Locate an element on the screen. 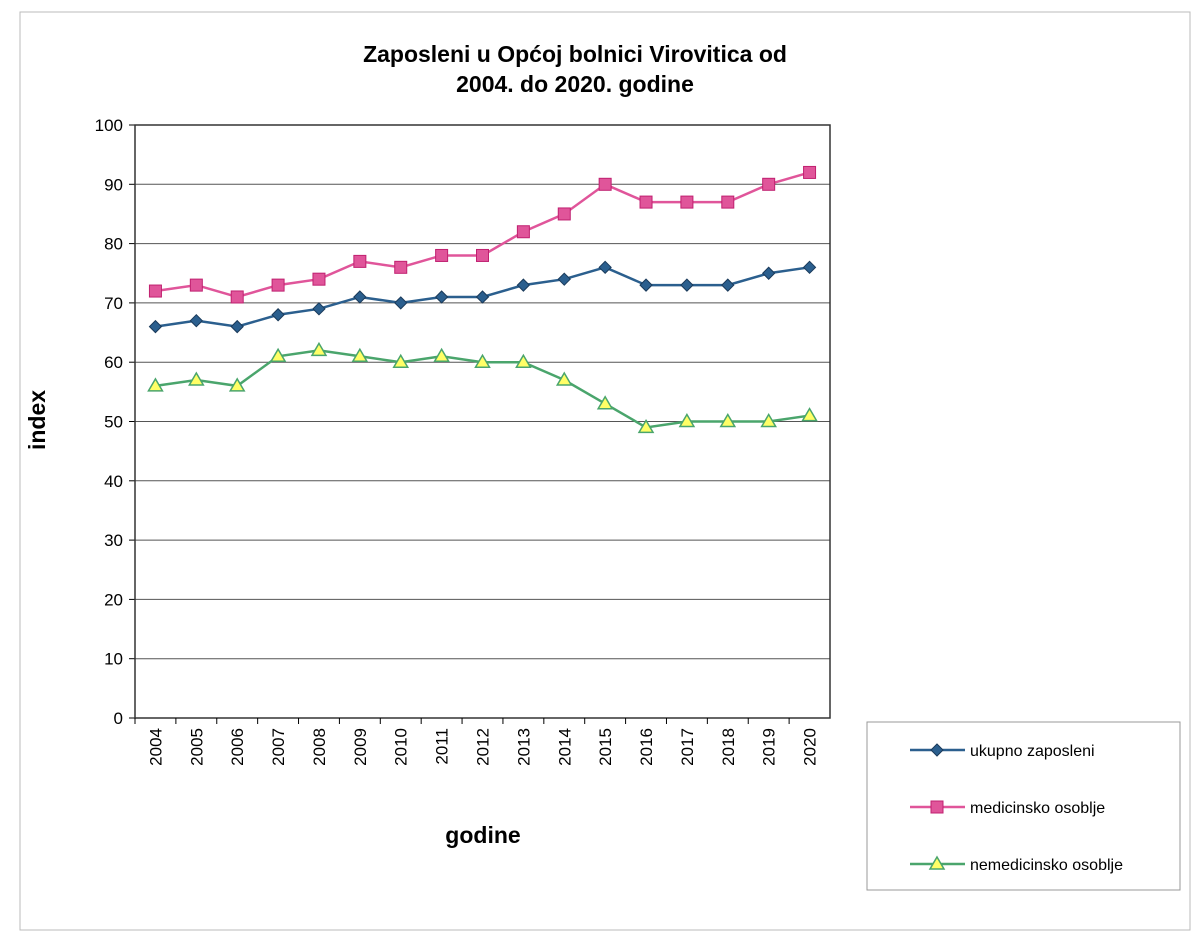  x-tick-label: 2019 is located at coordinates (769, 747).